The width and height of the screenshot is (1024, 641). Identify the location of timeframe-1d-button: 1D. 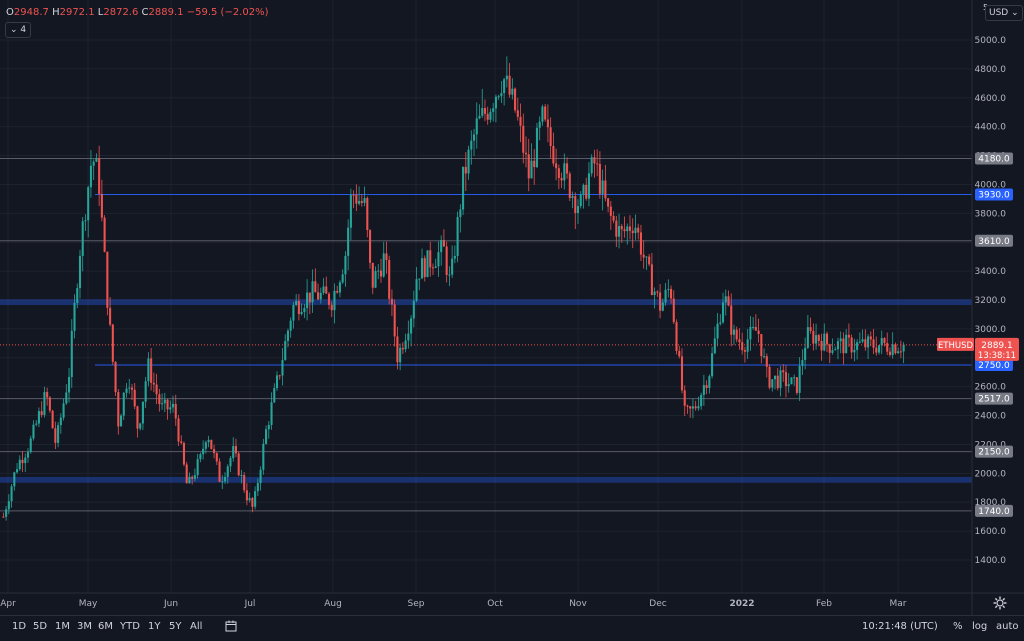
(19, 626).